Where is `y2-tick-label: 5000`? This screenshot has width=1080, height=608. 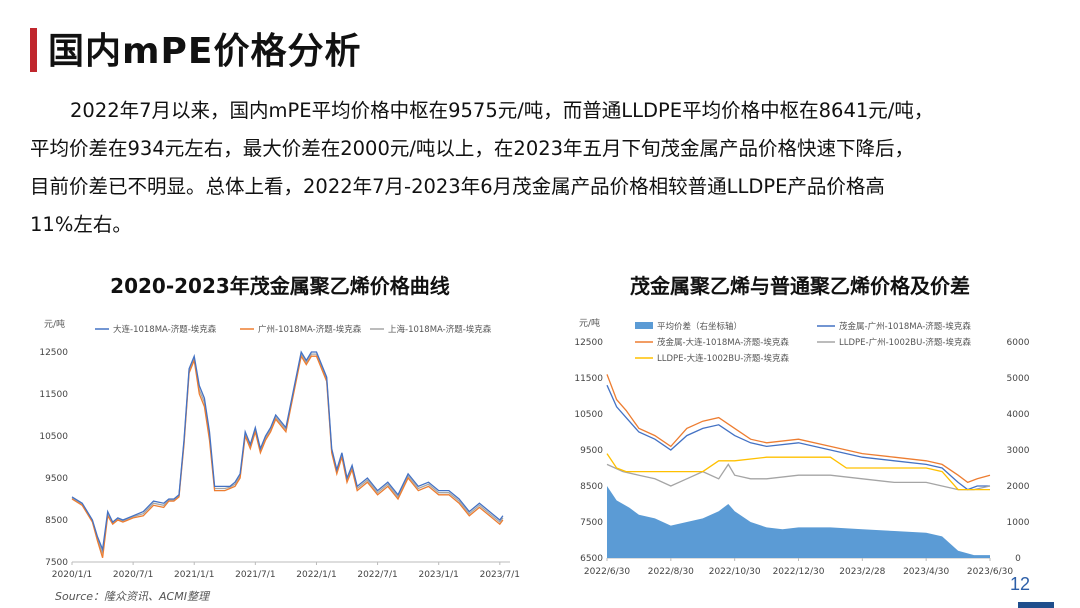
y2-tick-label: 5000 is located at coordinates (1018, 379).